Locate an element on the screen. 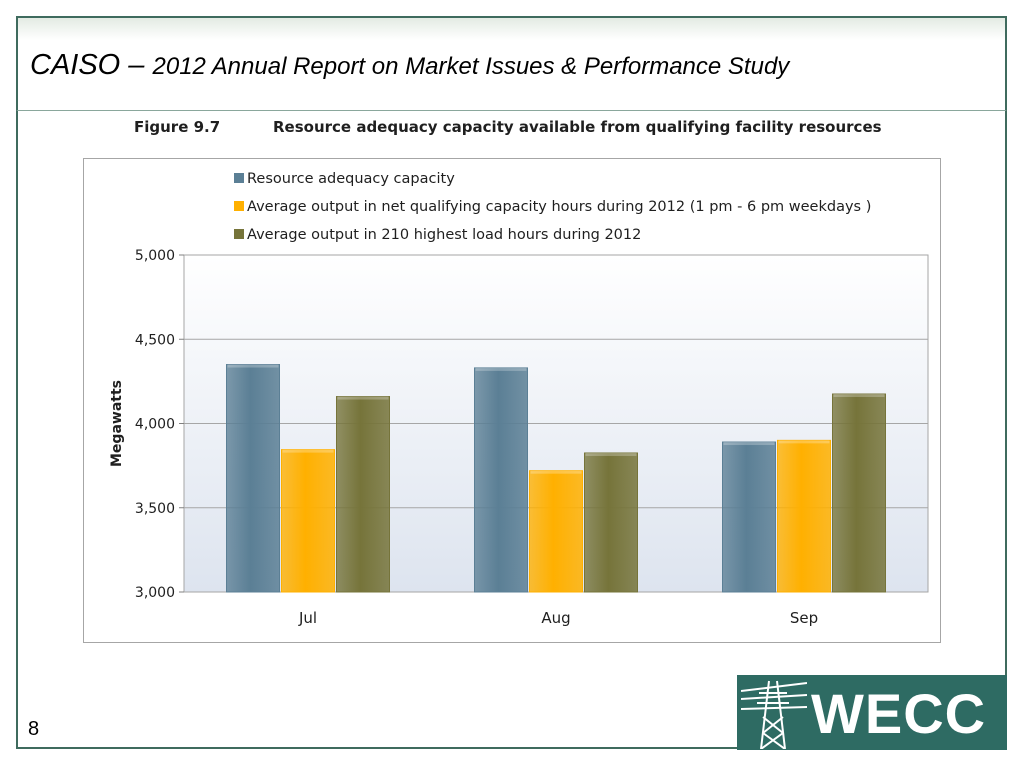 This screenshot has height=768, width=1024. y-tick-label: 5,000 is located at coordinates (155, 256).